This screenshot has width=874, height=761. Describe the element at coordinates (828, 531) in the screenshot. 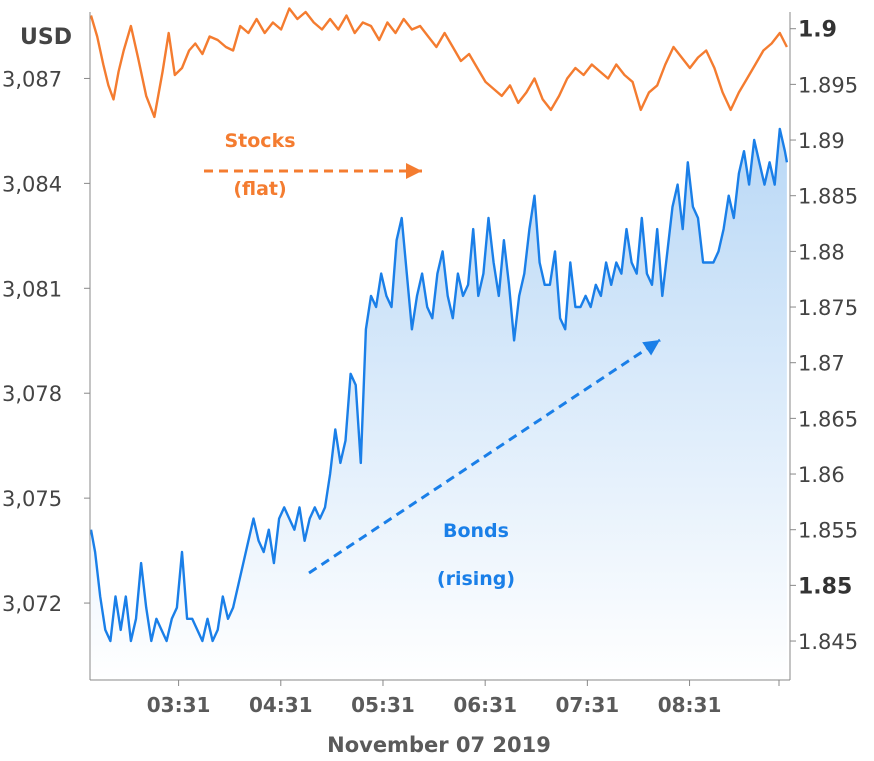

I see `right-tick-label: 1.855` at that location.